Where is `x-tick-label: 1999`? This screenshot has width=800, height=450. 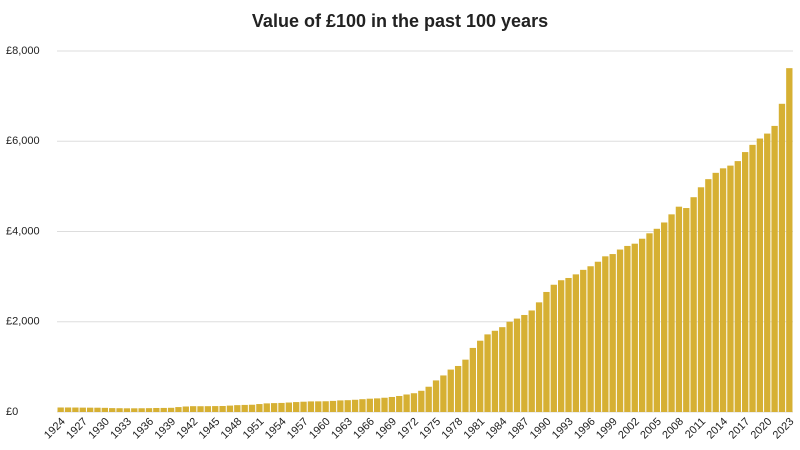
x-tick-label: 1999 is located at coordinates (607, 429).